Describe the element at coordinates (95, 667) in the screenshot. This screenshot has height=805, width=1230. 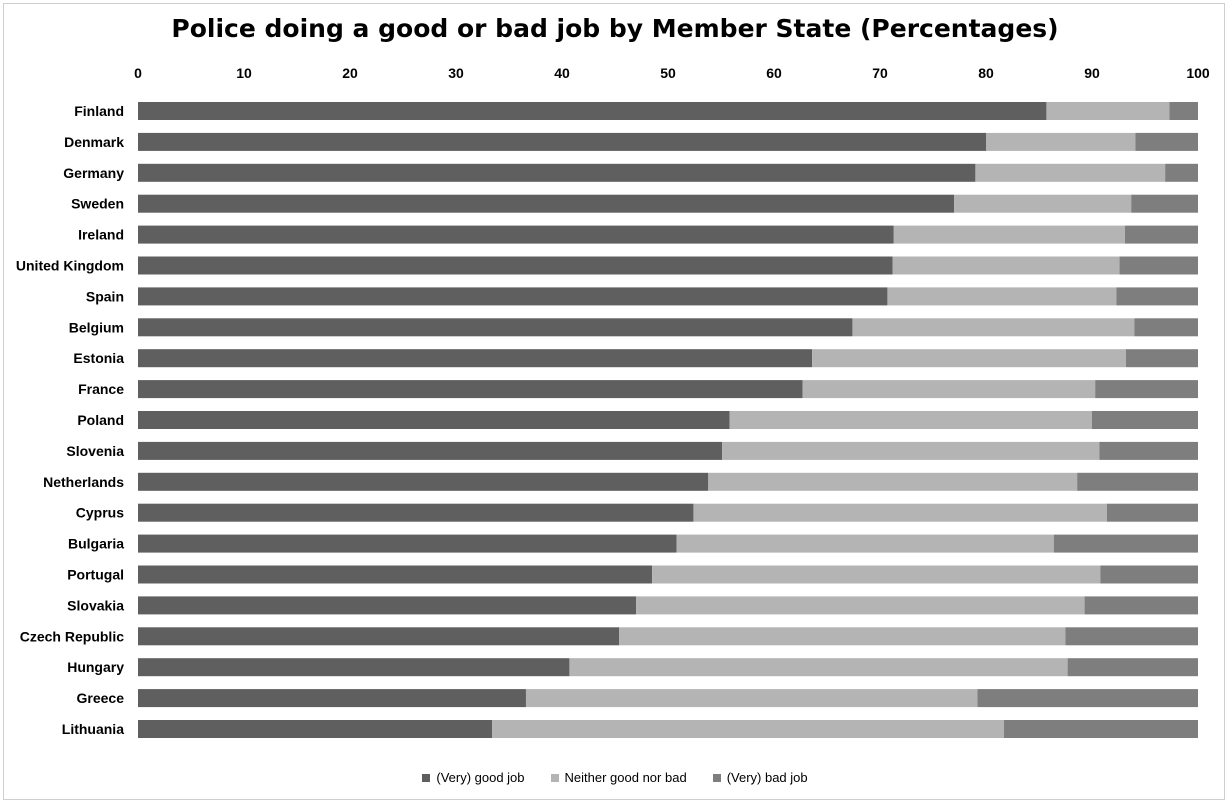
I see `category-label: Hungary` at that location.